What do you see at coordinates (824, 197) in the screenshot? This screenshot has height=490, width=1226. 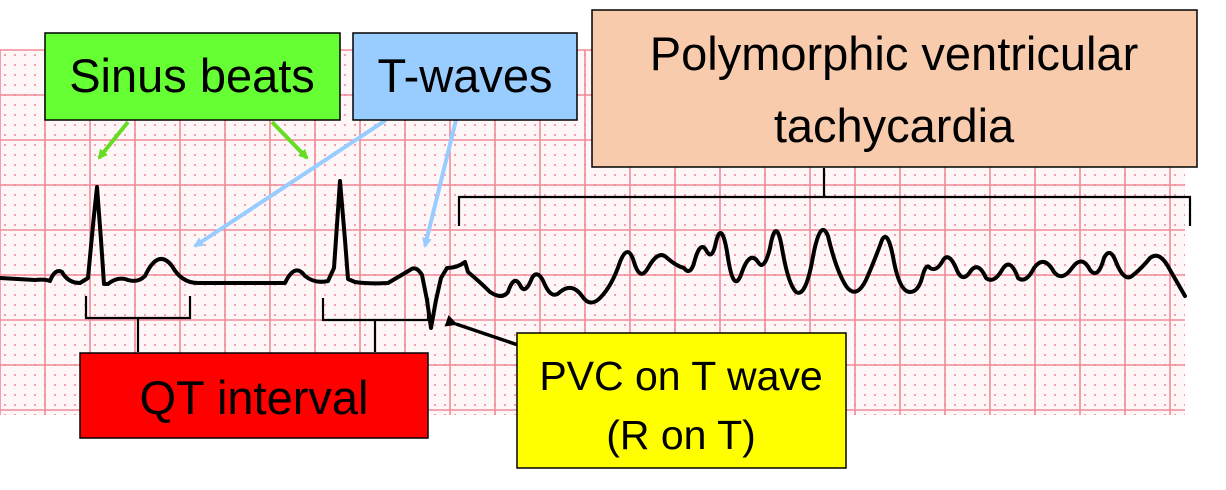 I see `polymorphic-bracket` at bounding box center [824, 197].